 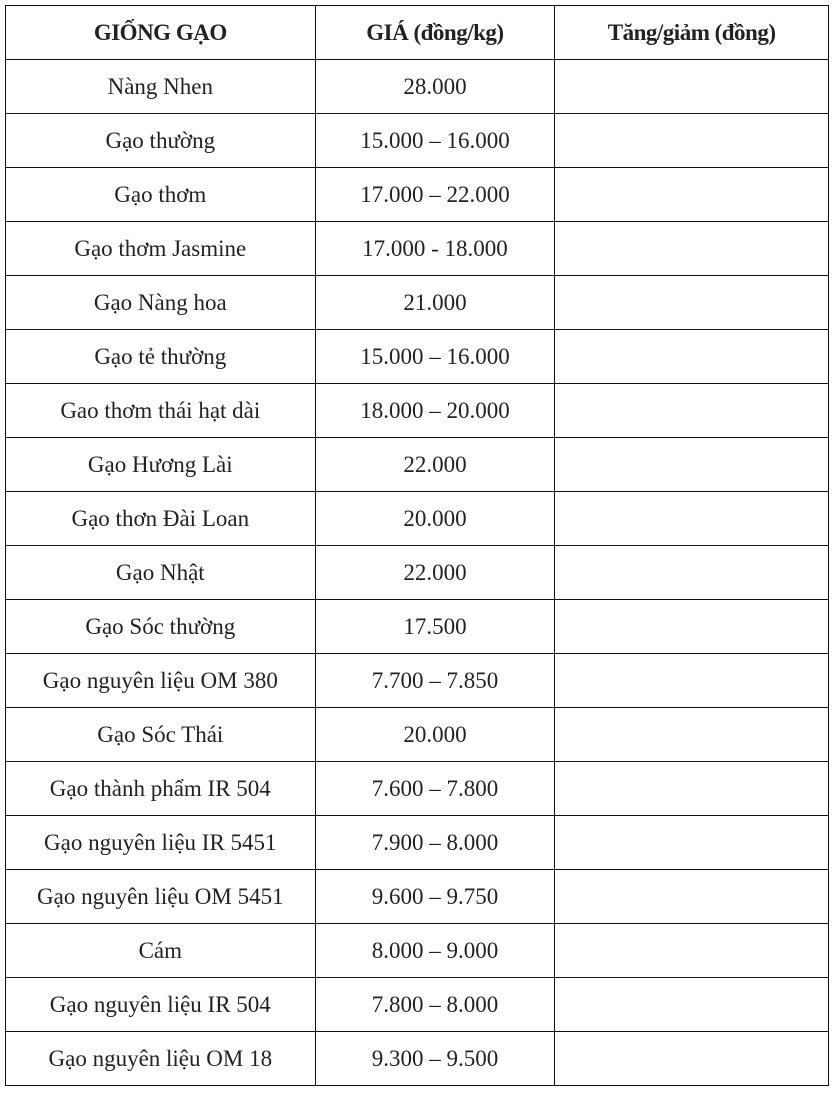 What do you see at coordinates (435, 32) in the screenshot?
I see `header-price: GIÁ (đồng/kg)` at bounding box center [435, 32].